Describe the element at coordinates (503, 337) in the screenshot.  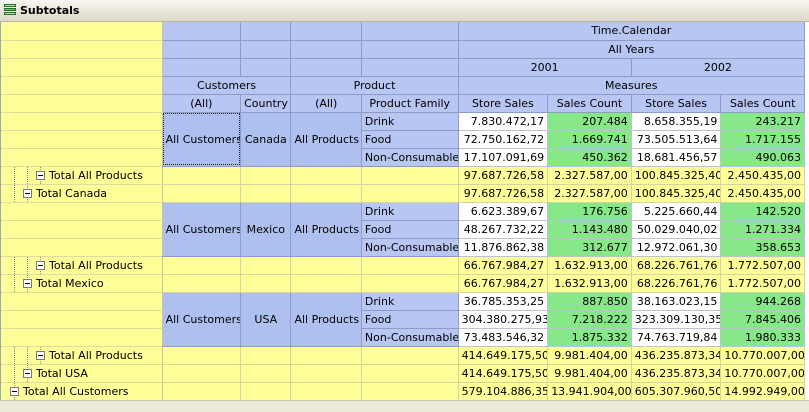
I see `store-sales-cell: 73.483.546,32` at that location.